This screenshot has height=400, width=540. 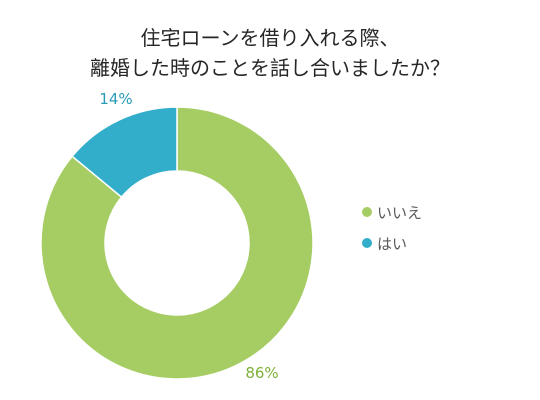 I want to click on legend-item-yes: はい, so click(x=392, y=243).